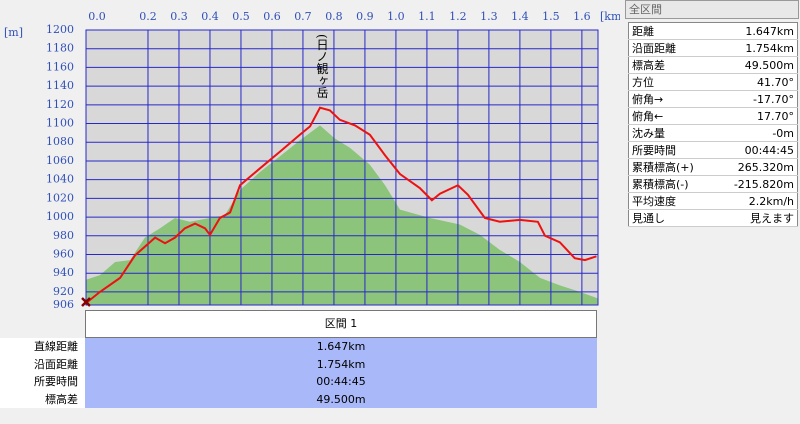  Describe the element at coordinates (60, 48) in the screenshot. I see `y-tick-label: 1180` at that location.